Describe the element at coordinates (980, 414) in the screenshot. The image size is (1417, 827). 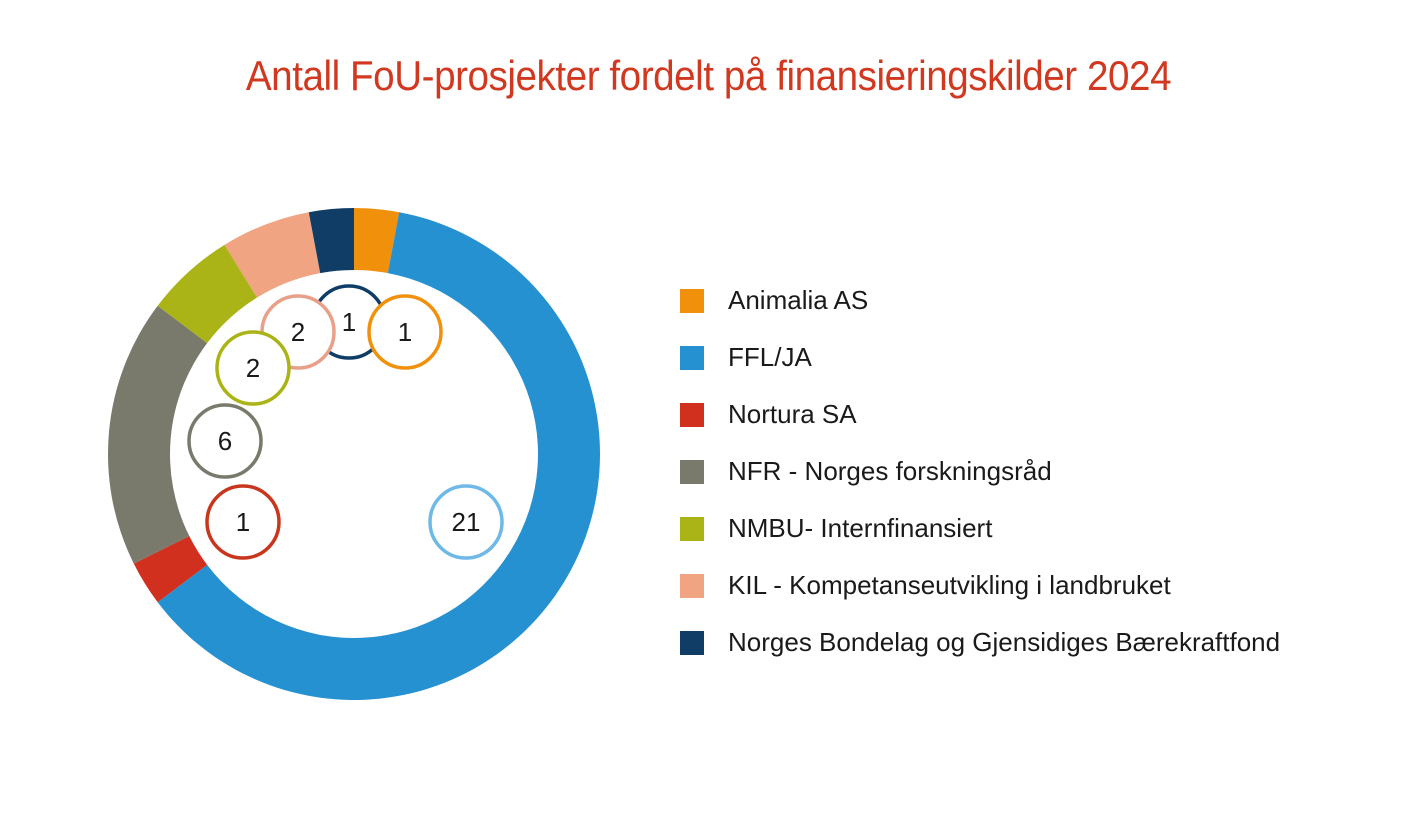
I see `legend-item: Nortura SA` at that location.